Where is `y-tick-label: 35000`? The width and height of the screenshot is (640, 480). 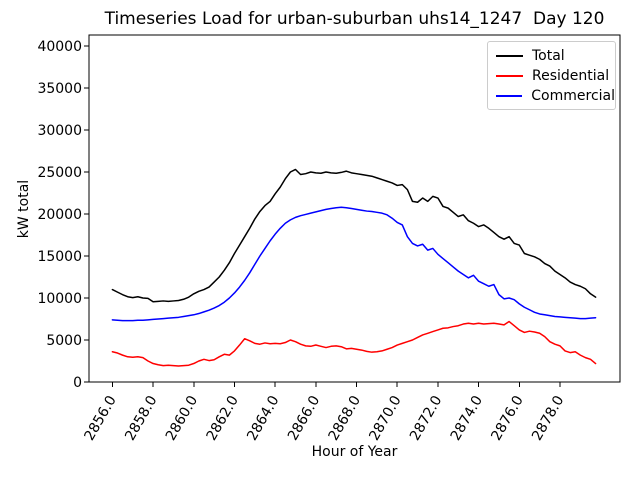
y-tick-label: 35000 is located at coordinates (59, 89).